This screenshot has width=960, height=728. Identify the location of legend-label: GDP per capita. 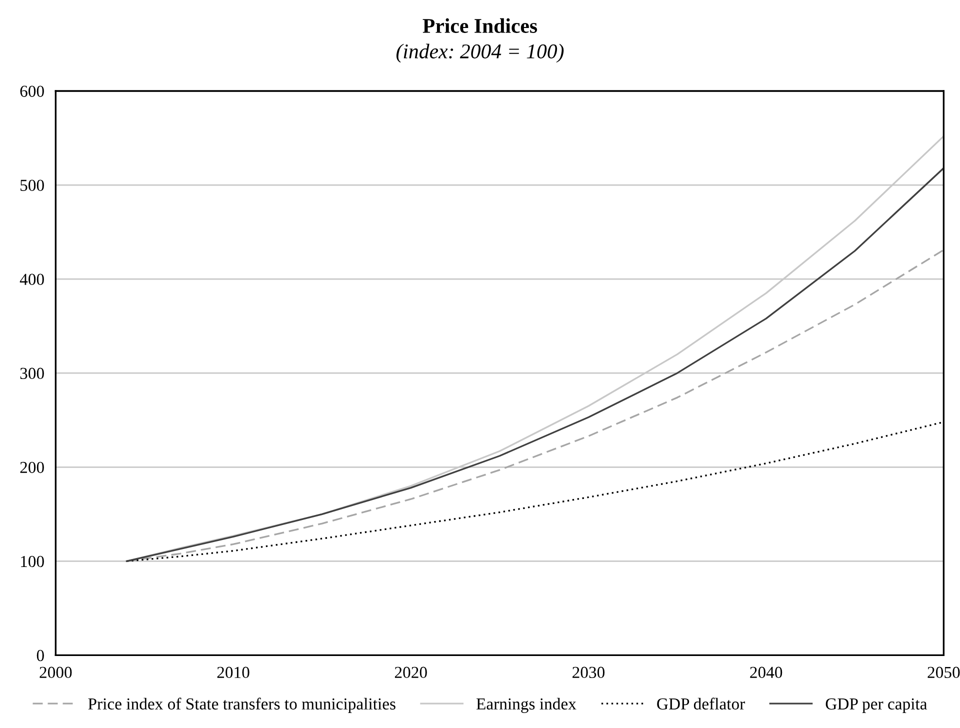
(877, 705).